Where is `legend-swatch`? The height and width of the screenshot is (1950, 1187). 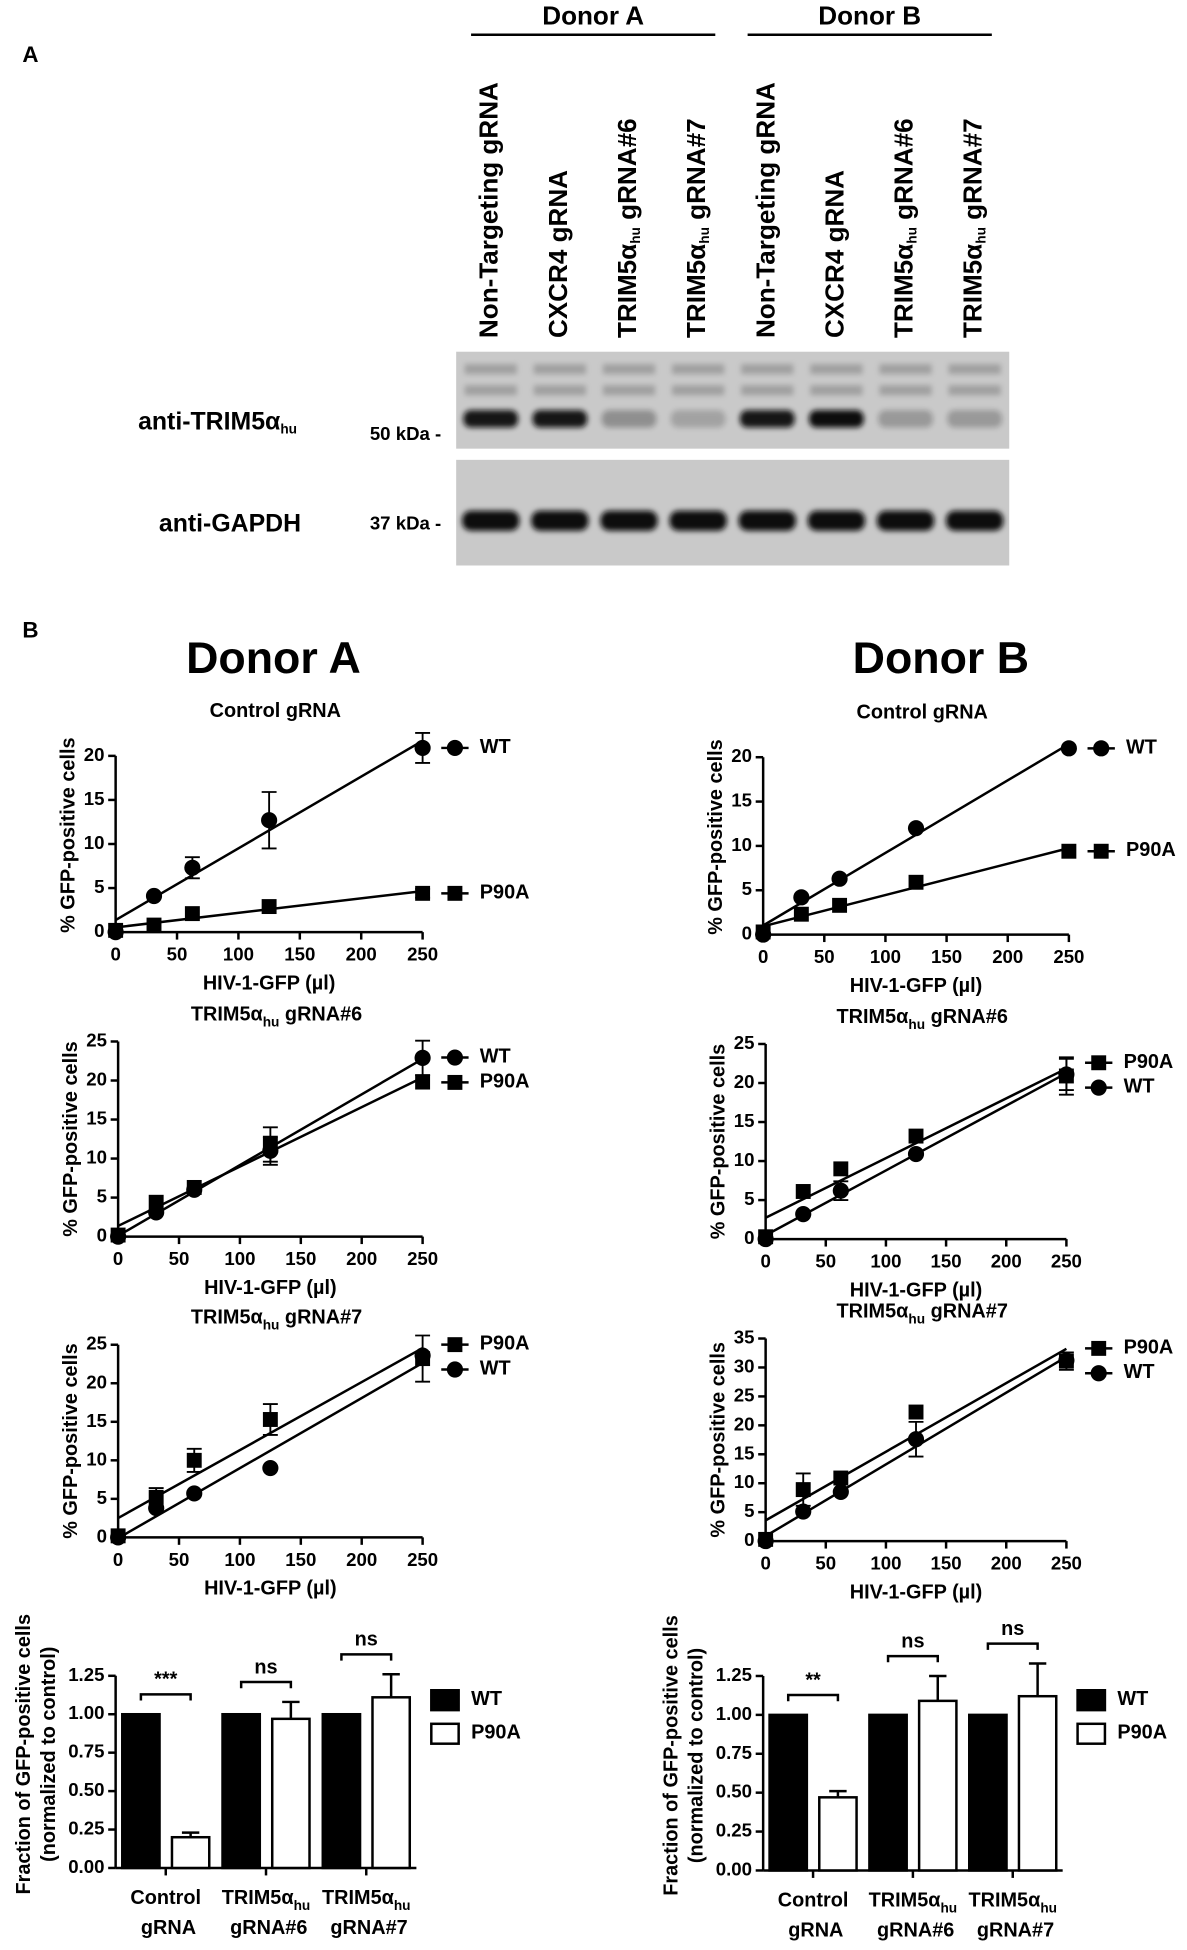 legend-swatch is located at coordinates (1091, 1733).